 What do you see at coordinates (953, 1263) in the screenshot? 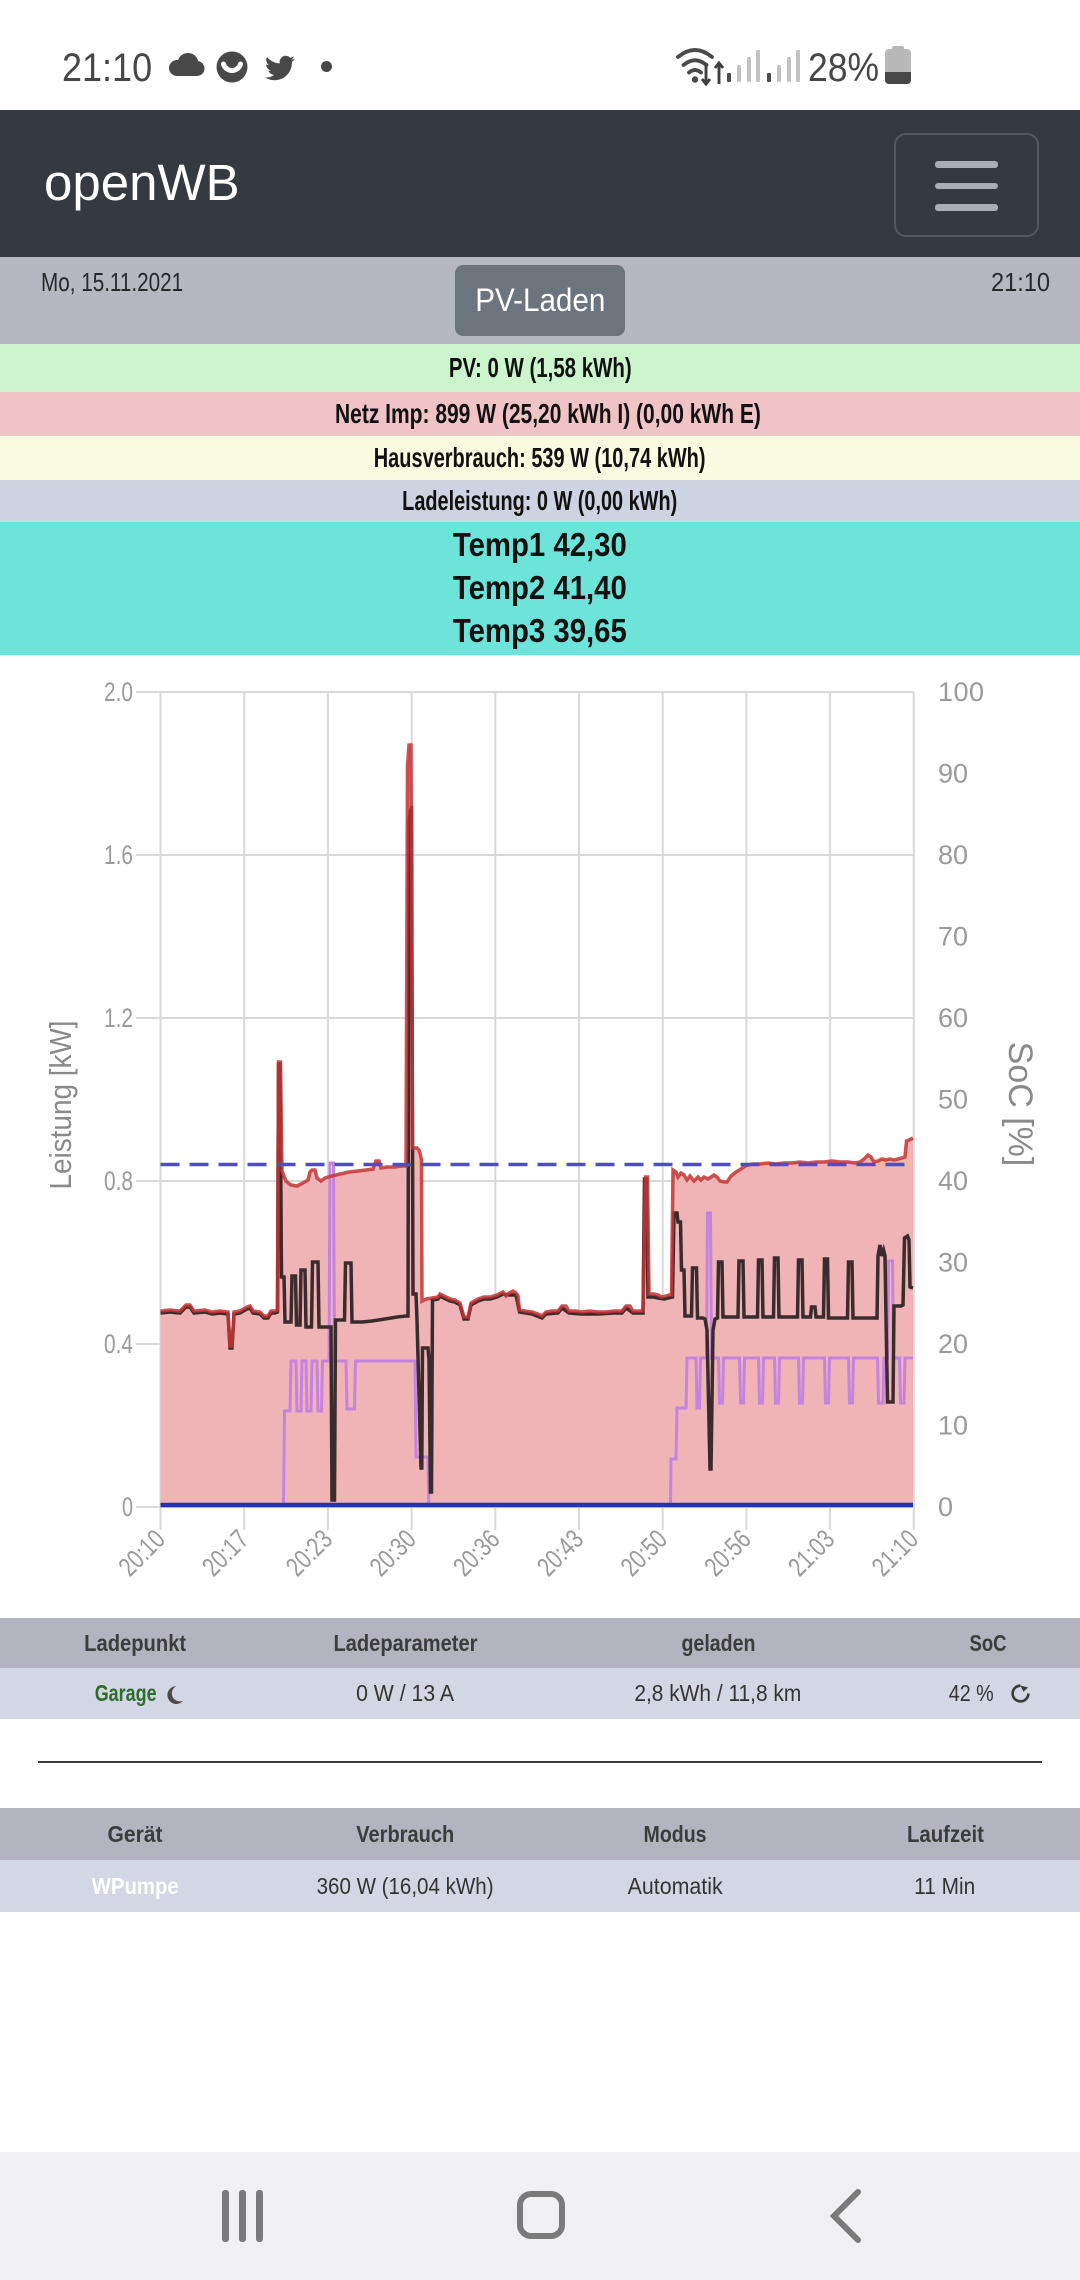
I see `svg-text: 30` at bounding box center [953, 1263].